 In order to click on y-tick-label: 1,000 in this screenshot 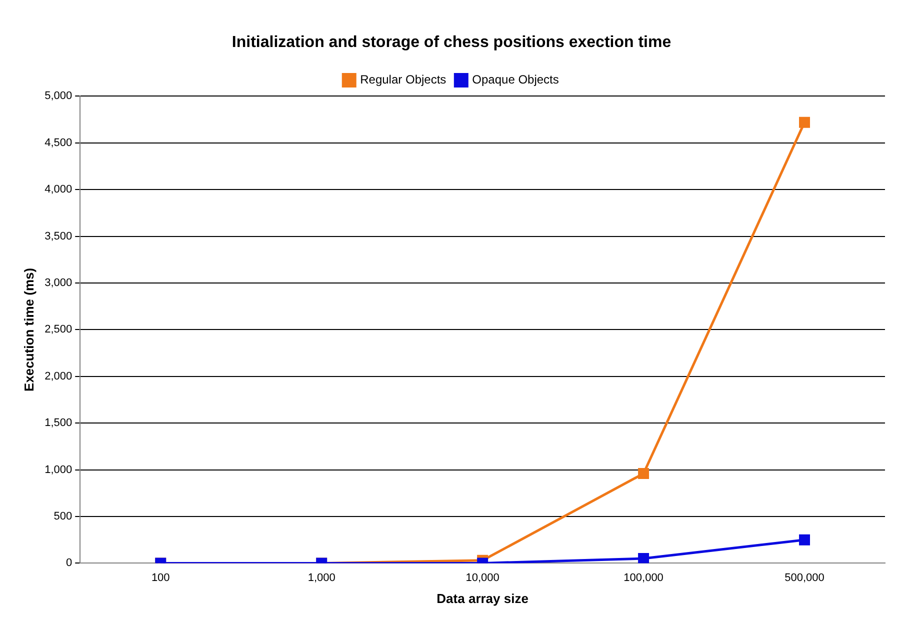, I will do `click(58, 470)`.